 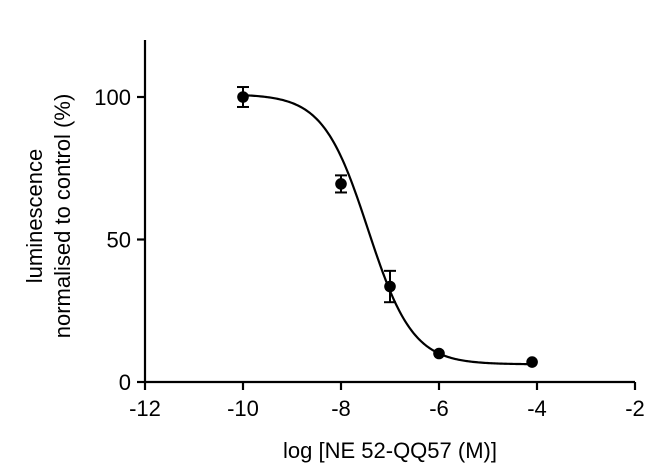 What do you see at coordinates (112, 97) in the screenshot?
I see `y-tick-label: 100` at bounding box center [112, 97].